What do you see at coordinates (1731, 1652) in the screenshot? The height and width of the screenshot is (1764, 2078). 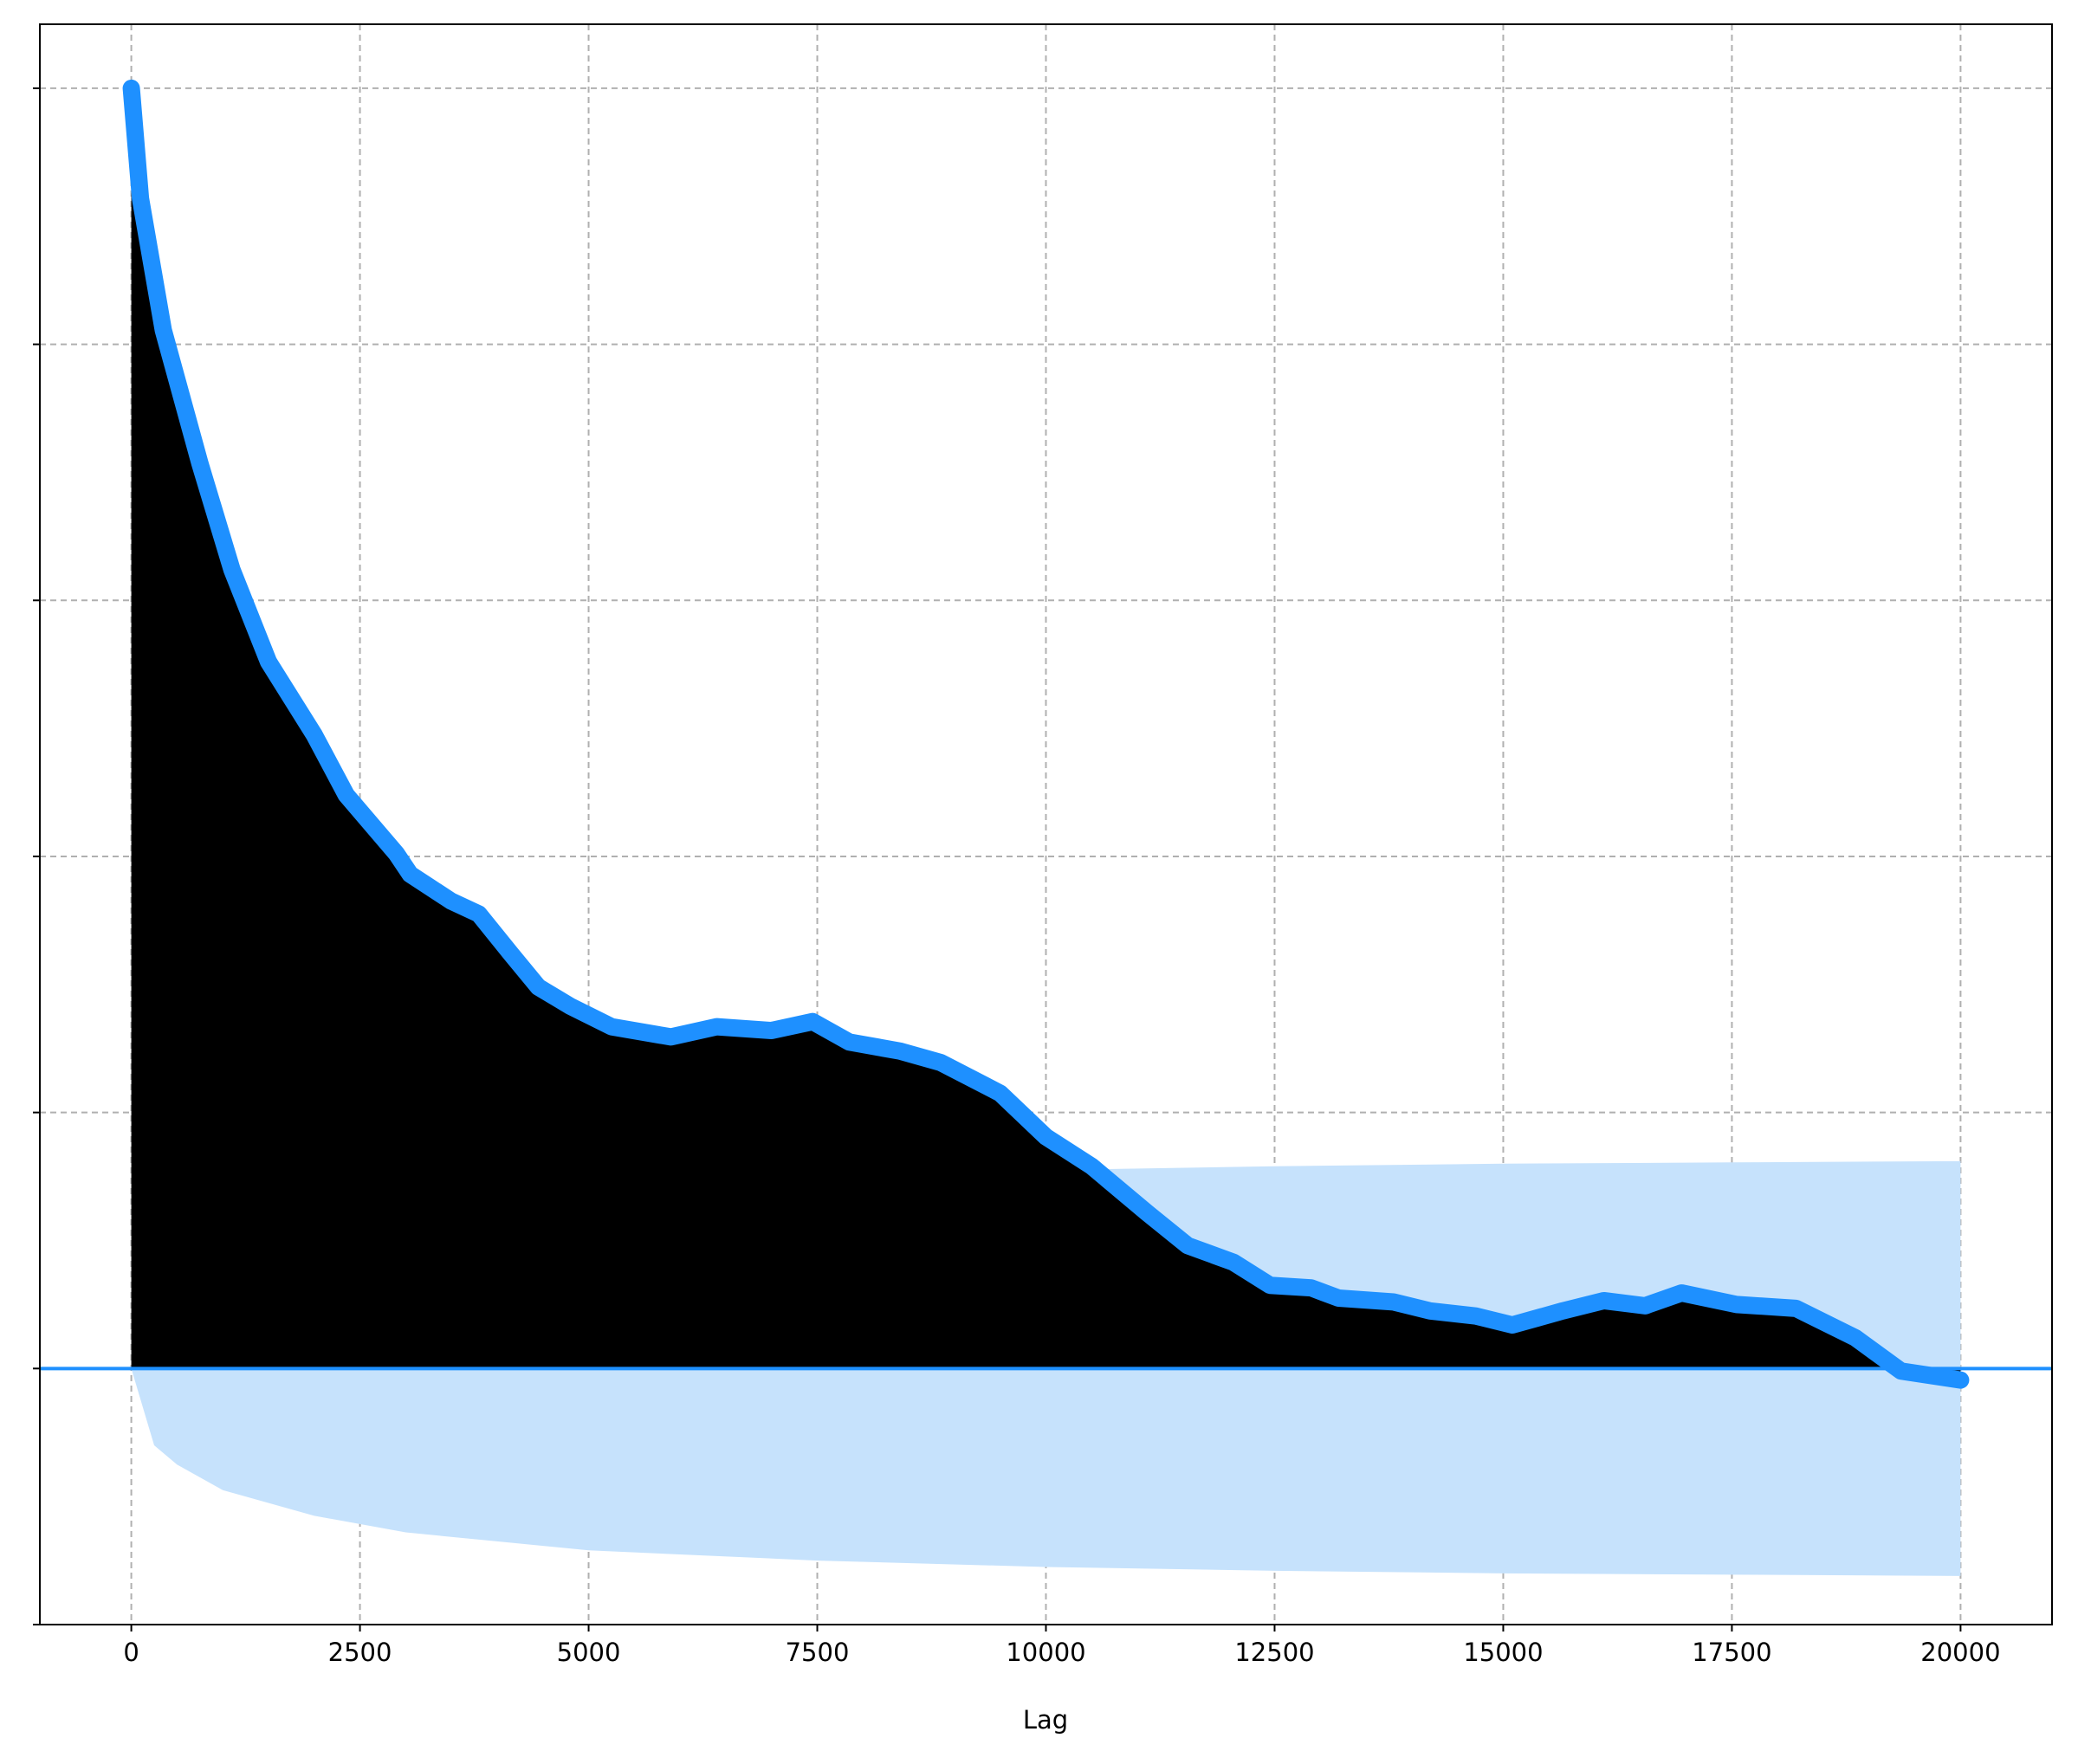 I see `x-tick-label: 17500` at bounding box center [1731, 1652].